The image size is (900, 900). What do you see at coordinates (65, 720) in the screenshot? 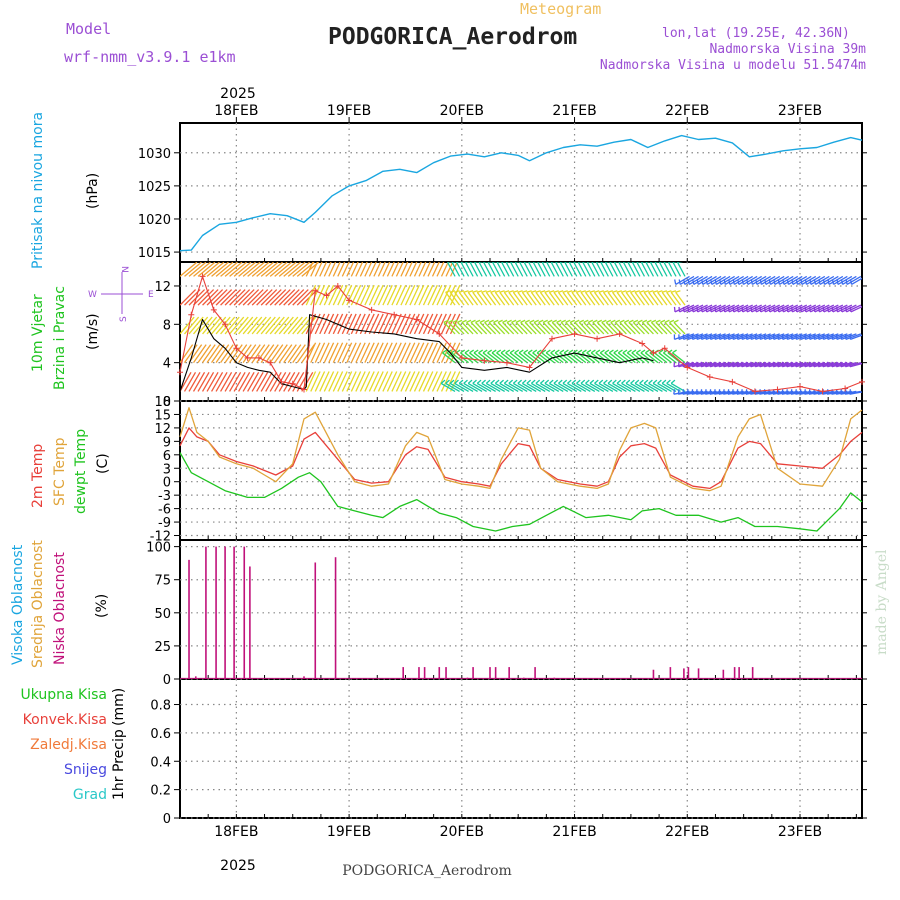
I see `precip-legend-item: Konvek.Kisa` at bounding box center [65, 720].